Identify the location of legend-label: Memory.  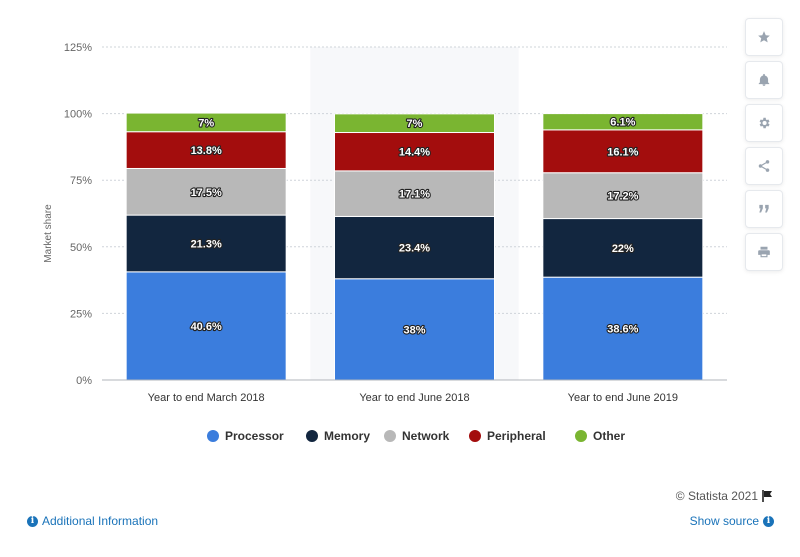
(347, 436).